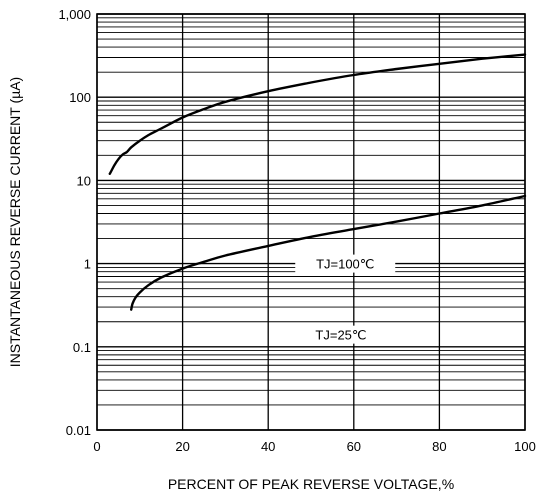  Describe the element at coordinates (354, 446) in the screenshot. I see `x-tick-label: 60` at that location.